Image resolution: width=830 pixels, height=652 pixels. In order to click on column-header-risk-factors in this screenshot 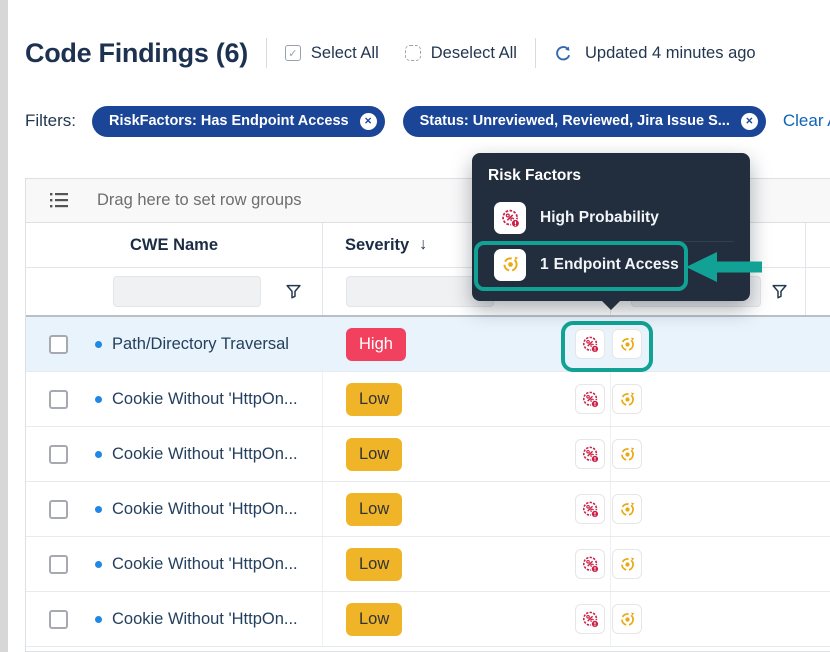, I will do `click(708, 245)`.